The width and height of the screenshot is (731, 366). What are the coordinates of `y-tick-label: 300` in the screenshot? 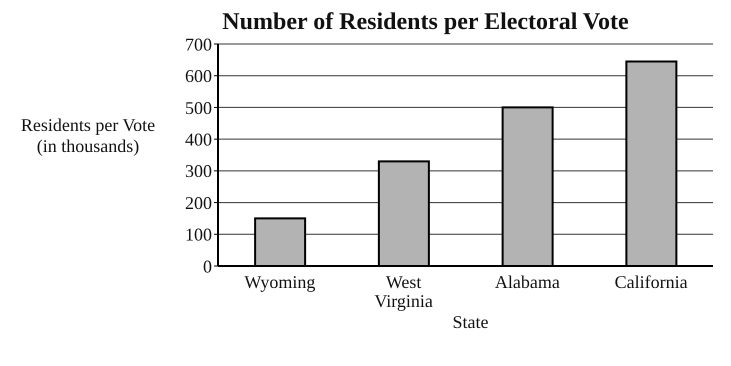 It's located at (198, 171).